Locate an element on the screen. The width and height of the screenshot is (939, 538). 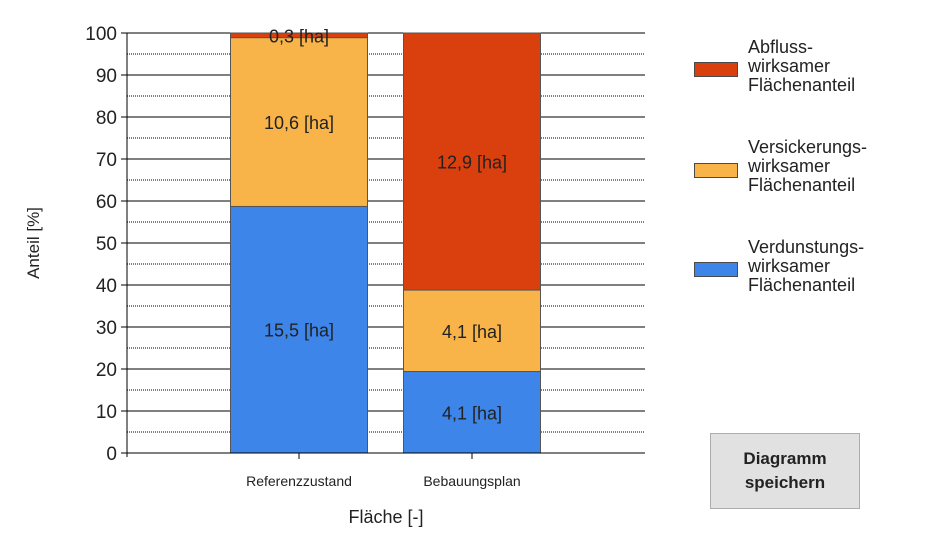
x-axis-title: Fläche [-] is located at coordinates (385, 517).